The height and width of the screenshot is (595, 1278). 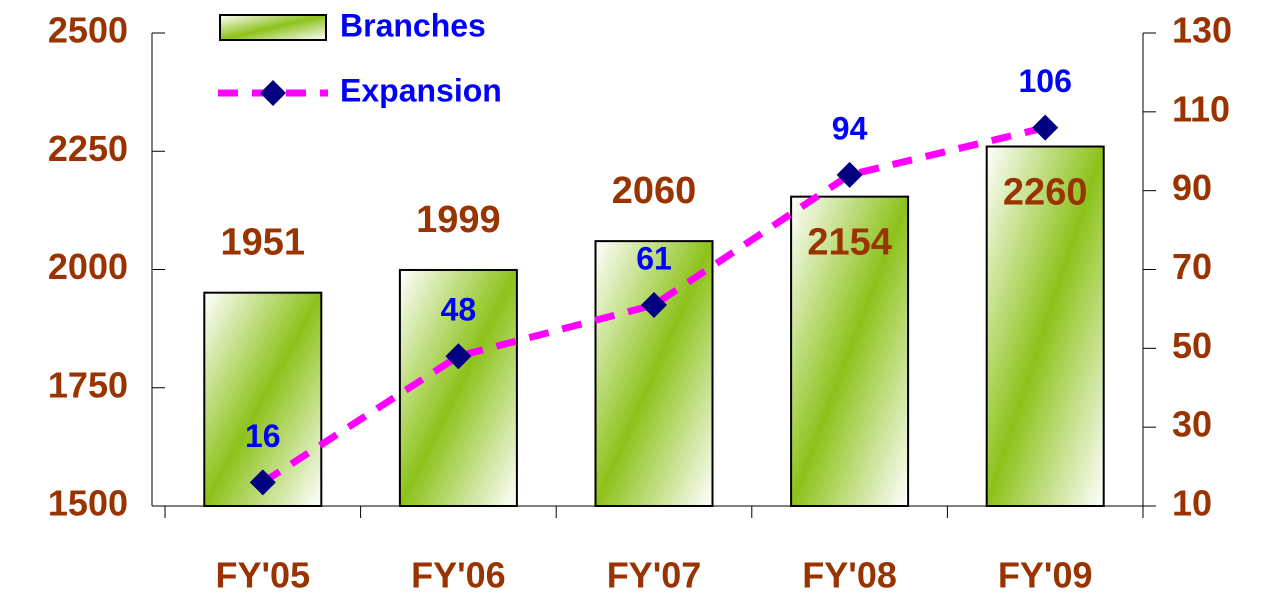 What do you see at coordinates (458, 220) in the screenshot?
I see `bar-label: 1999` at bounding box center [458, 220].